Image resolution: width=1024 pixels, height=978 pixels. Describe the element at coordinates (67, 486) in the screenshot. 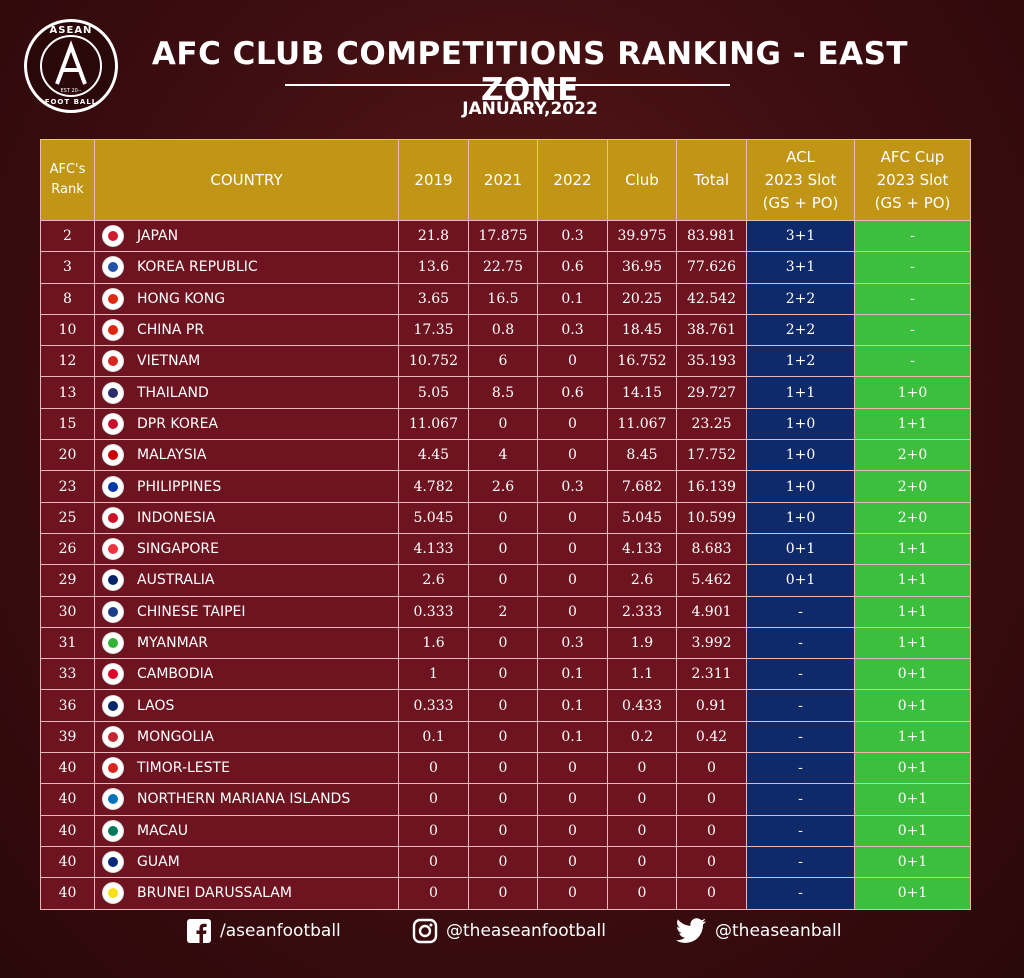

I see `rank-cell: 23` at that location.